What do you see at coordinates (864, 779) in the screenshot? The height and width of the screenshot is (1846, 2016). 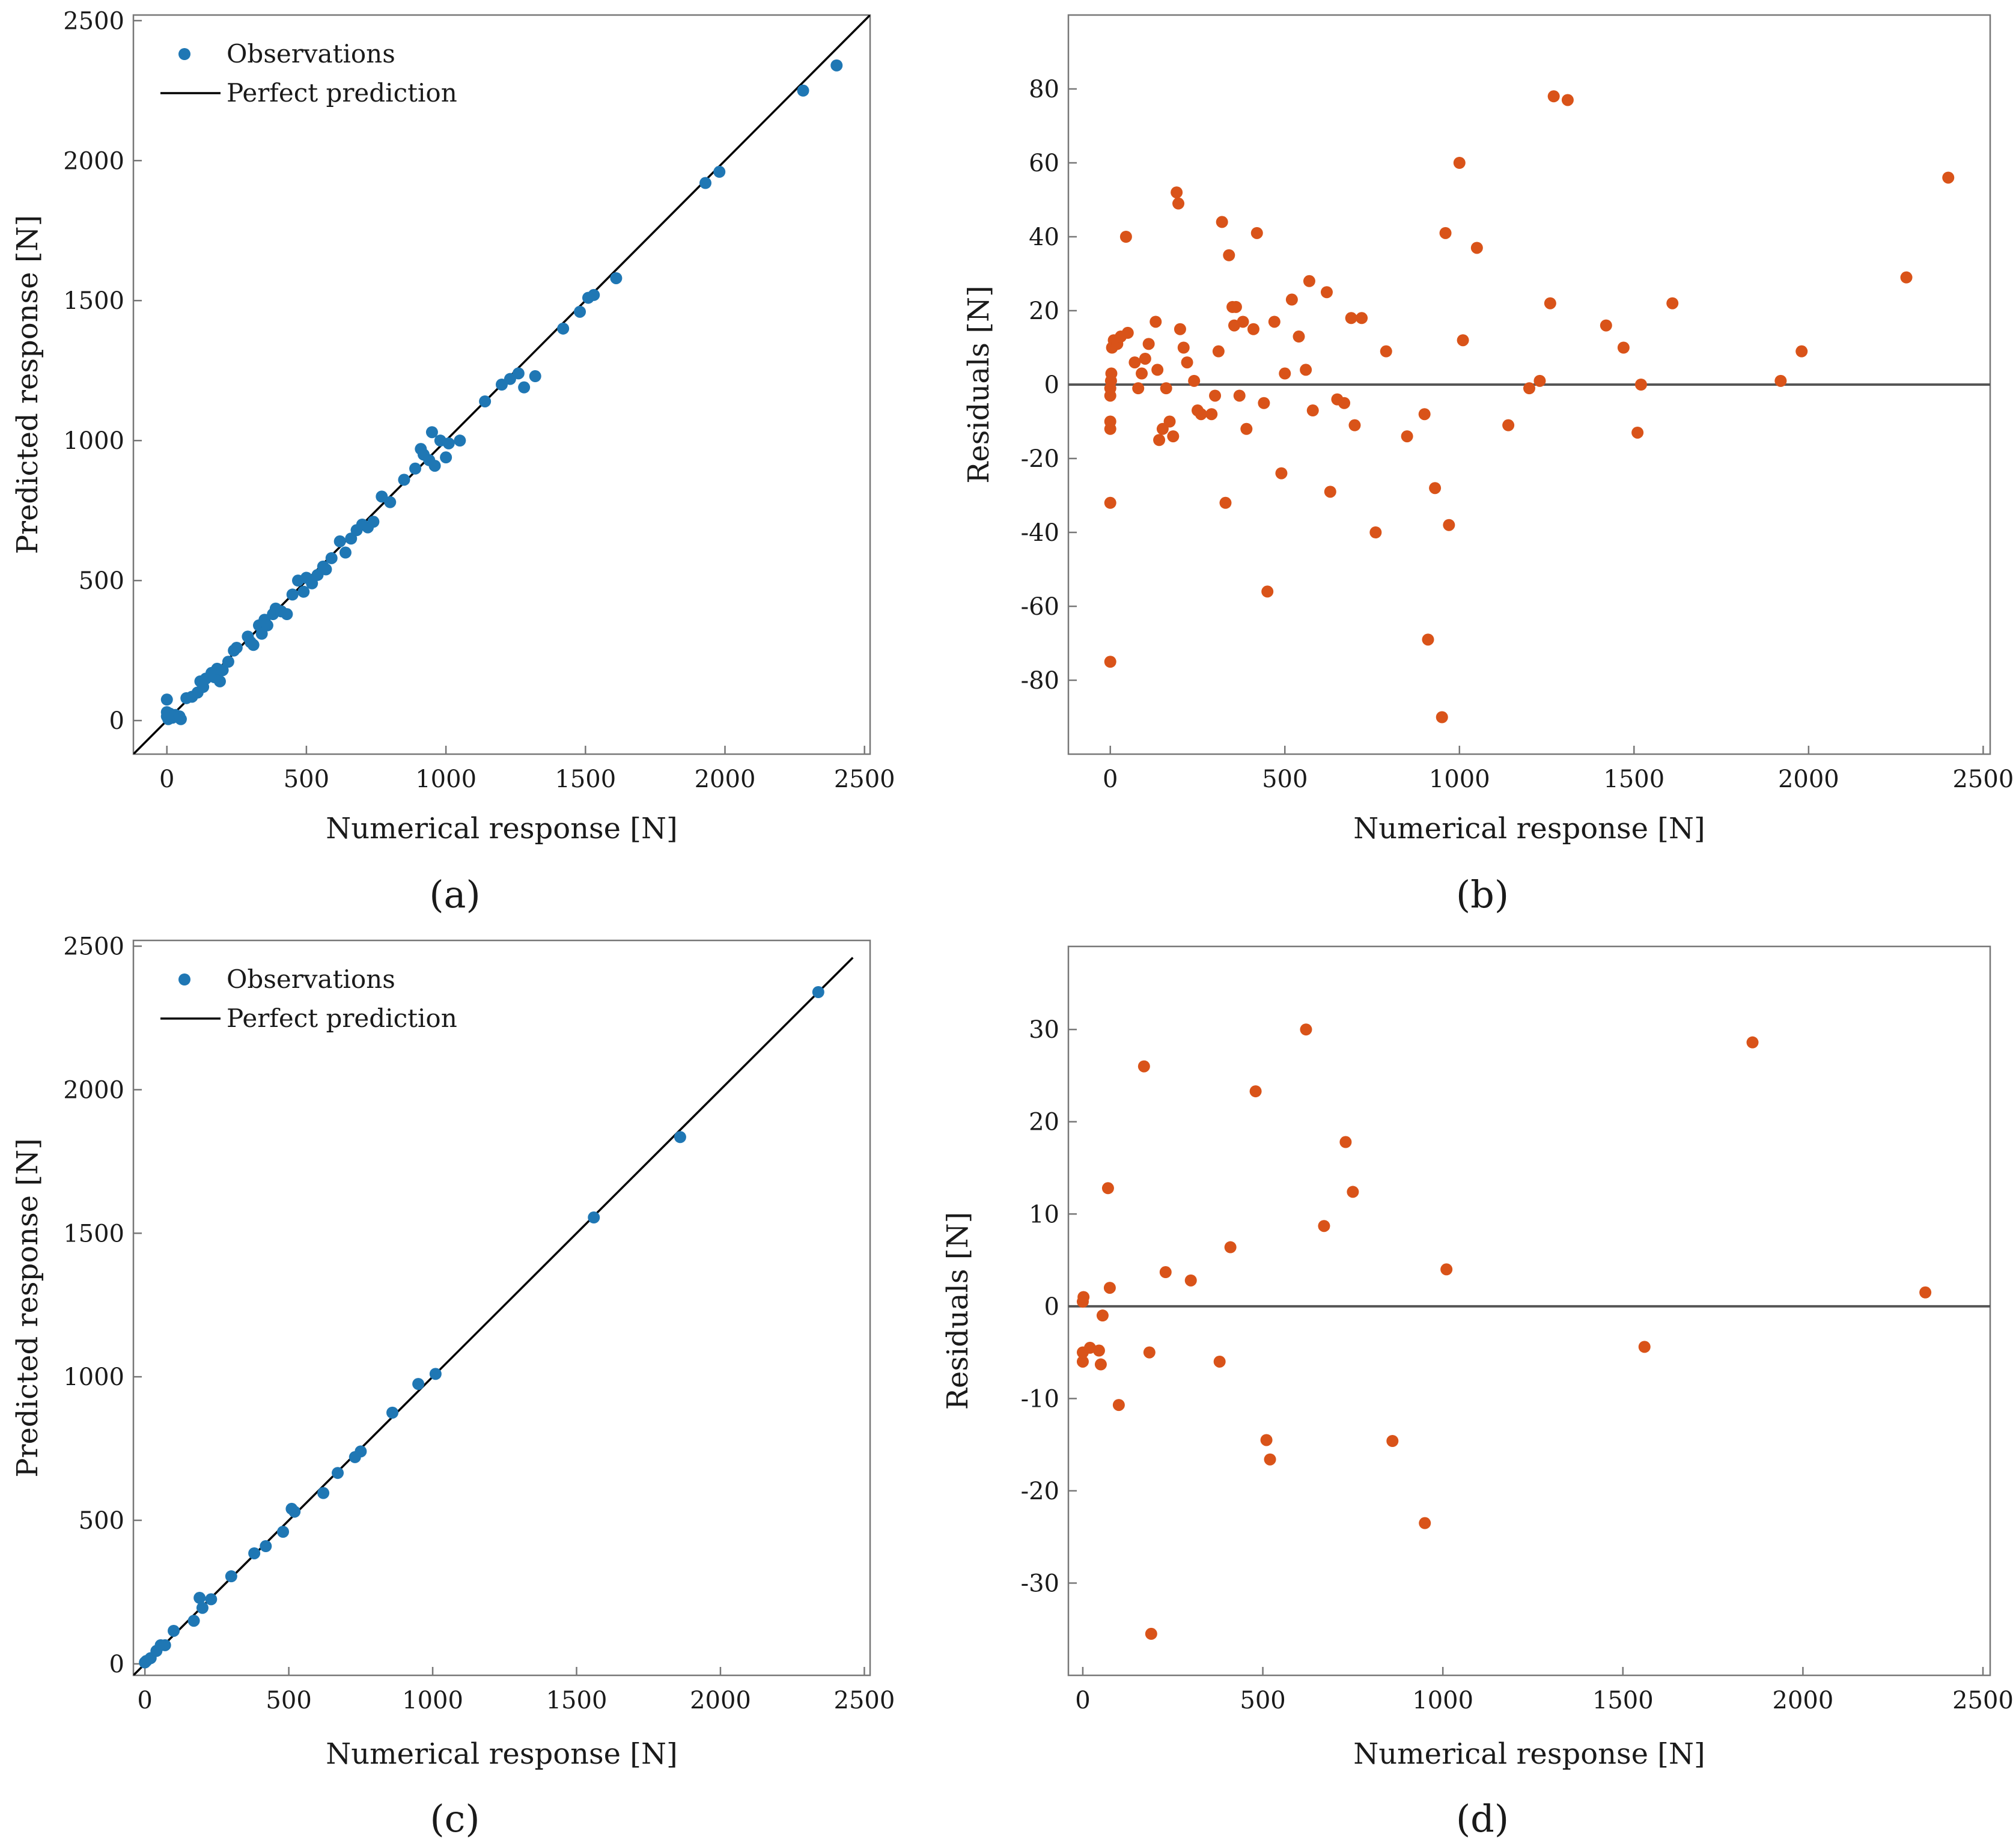 I see `x-tick-label: 2500` at bounding box center [864, 779].